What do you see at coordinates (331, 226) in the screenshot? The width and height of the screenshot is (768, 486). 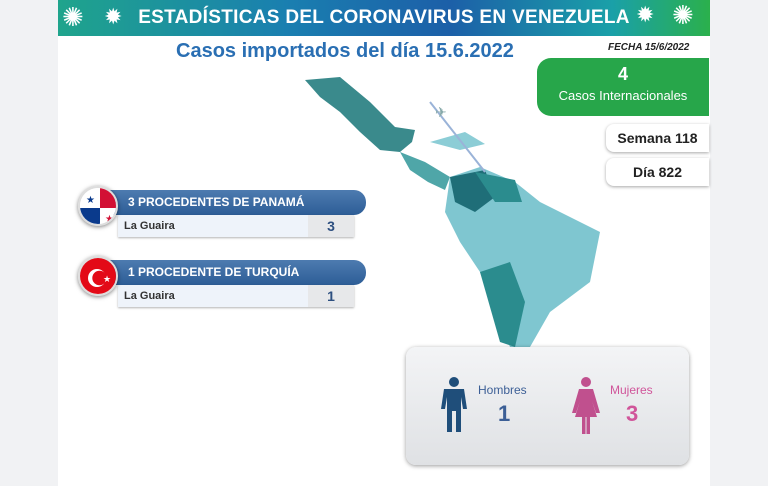 I see `state-count: 3` at bounding box center [331, 226].